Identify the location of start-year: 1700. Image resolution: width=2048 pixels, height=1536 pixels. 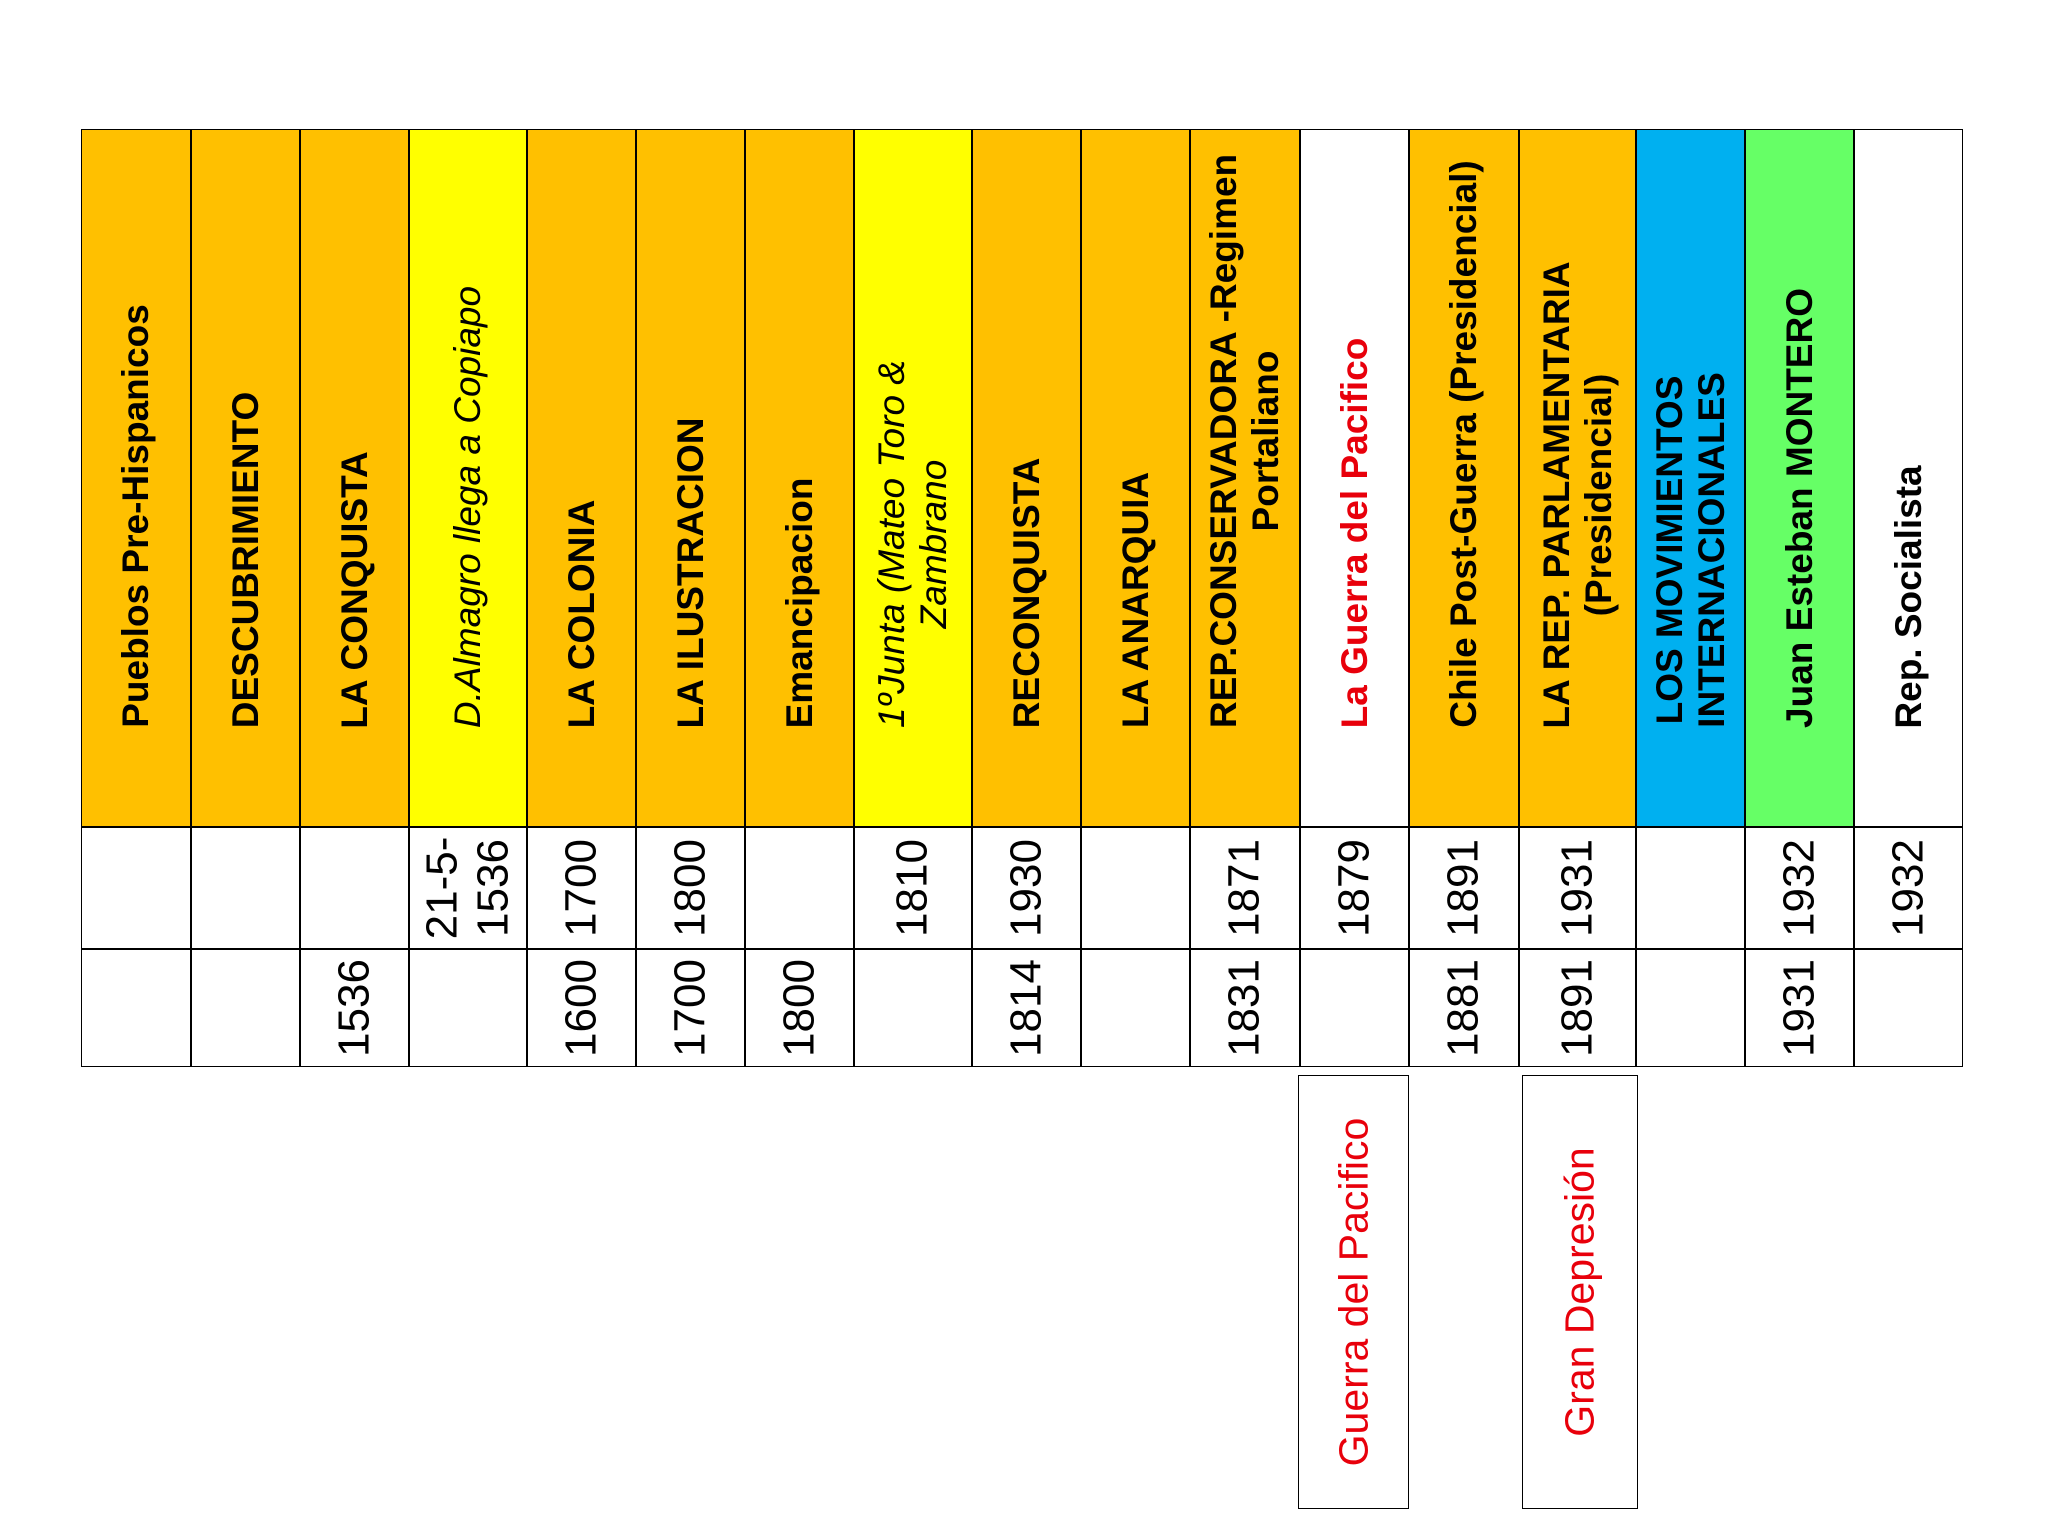
(690, 1008).